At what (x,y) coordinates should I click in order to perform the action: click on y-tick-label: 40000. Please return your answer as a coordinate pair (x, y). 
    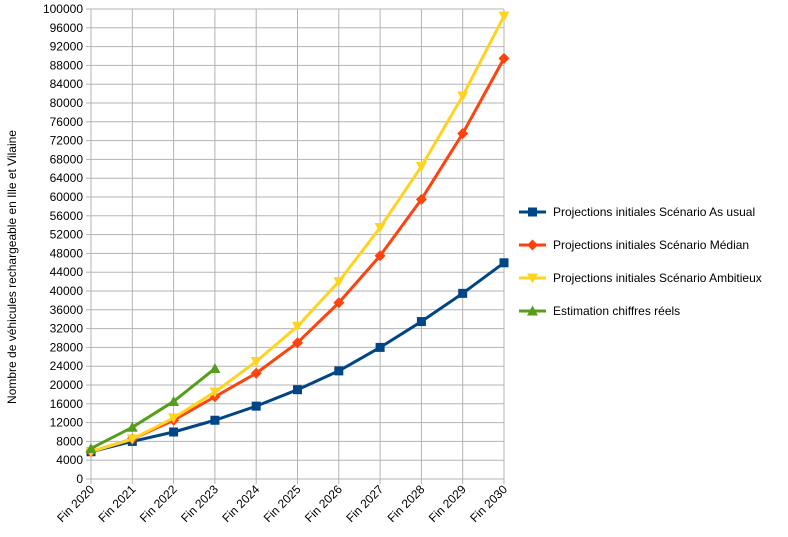
    Looking at the image, I should click on (67, 291).